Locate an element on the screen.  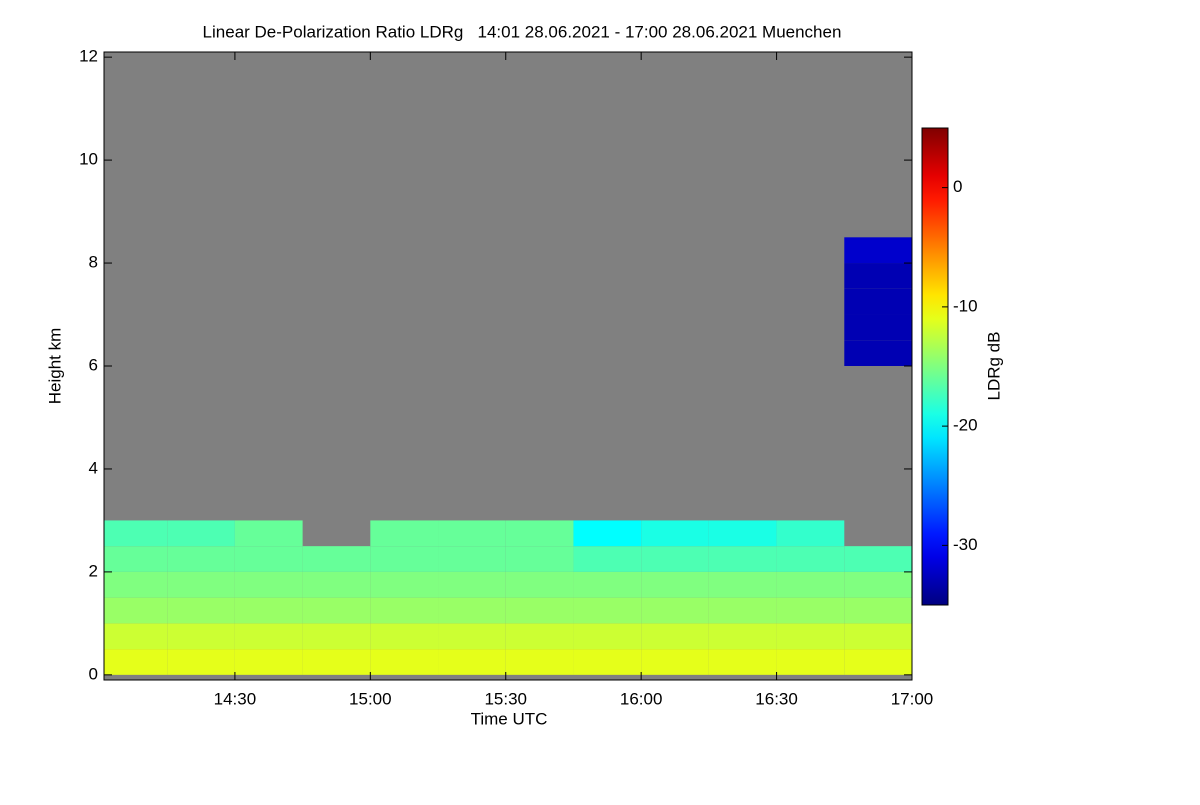
colorbar-label: LDRg dB is located at coordinates (993, 366).